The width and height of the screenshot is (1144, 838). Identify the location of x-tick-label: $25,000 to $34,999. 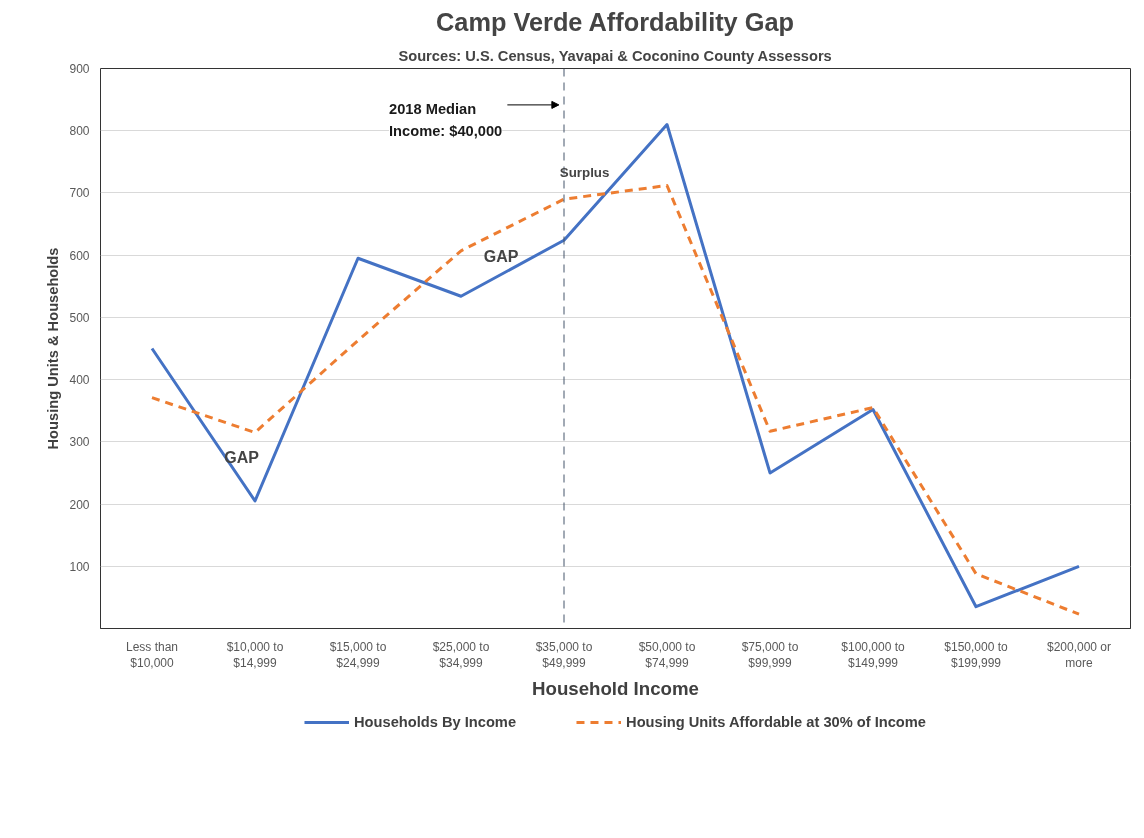
(461, 655).